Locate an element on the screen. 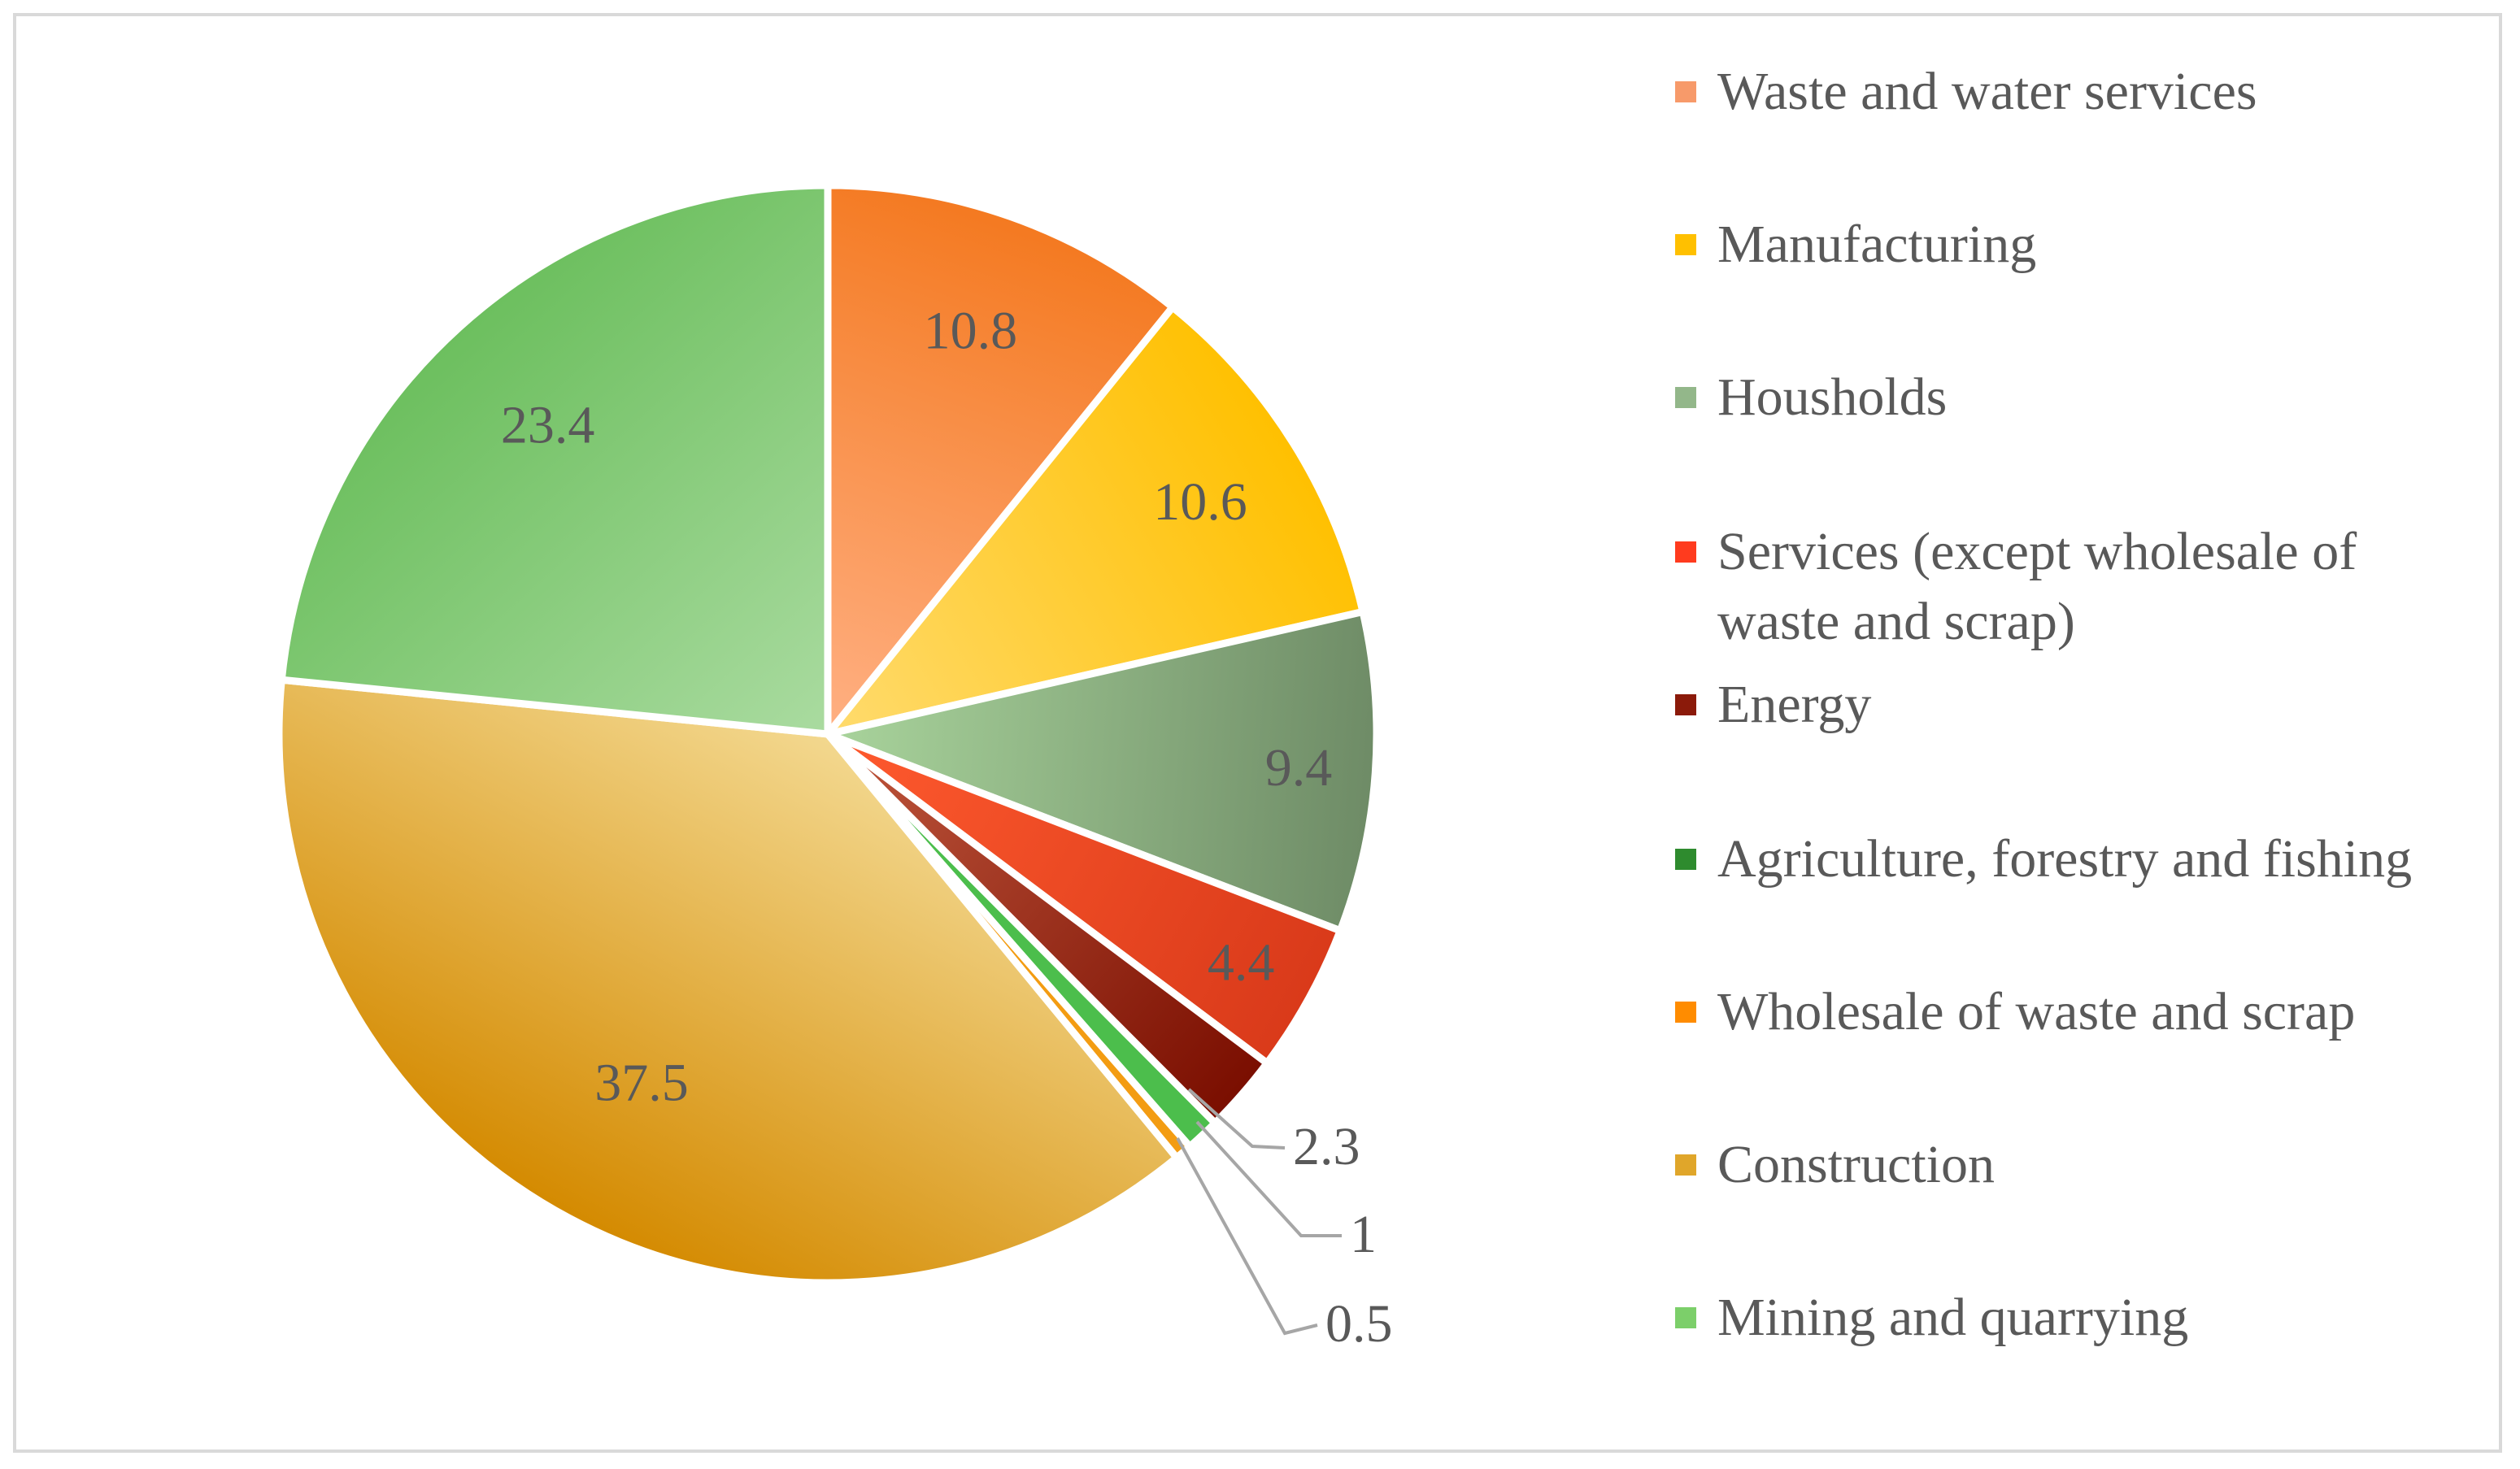 This screenshot has height=1469, width=2520. legend-item: Waste and water services is located at coordinates (2070, 92).